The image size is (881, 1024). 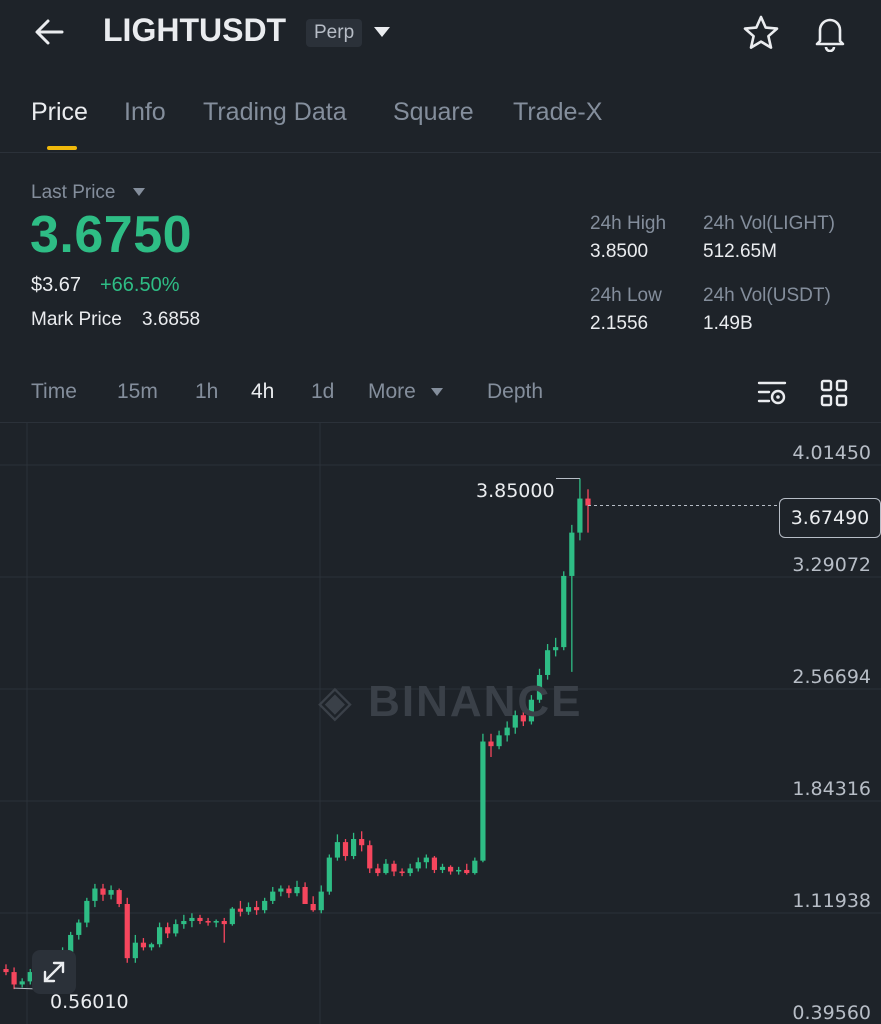 I want to click on price-axis-label: 1.84316, so click(x=831, y=789).